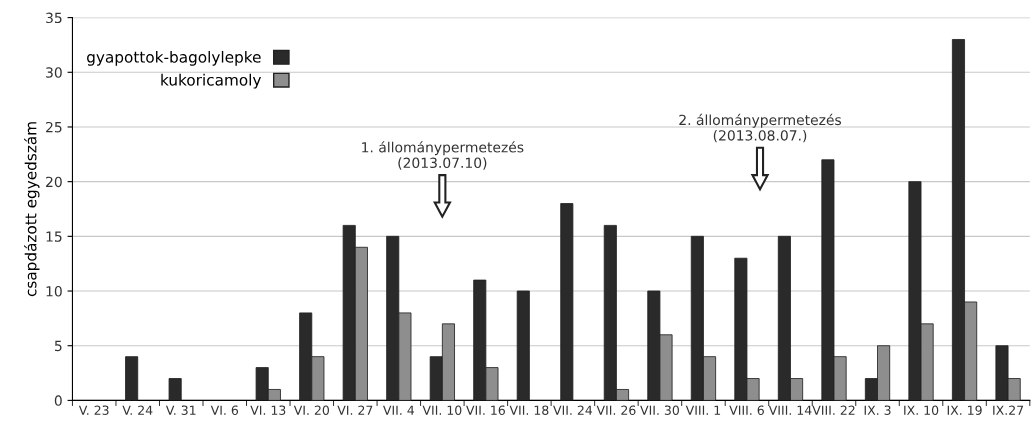  Describe the element at coordinates (485, 410) in the screenshot. I see `x-tick-label: VII. 16` at that location.